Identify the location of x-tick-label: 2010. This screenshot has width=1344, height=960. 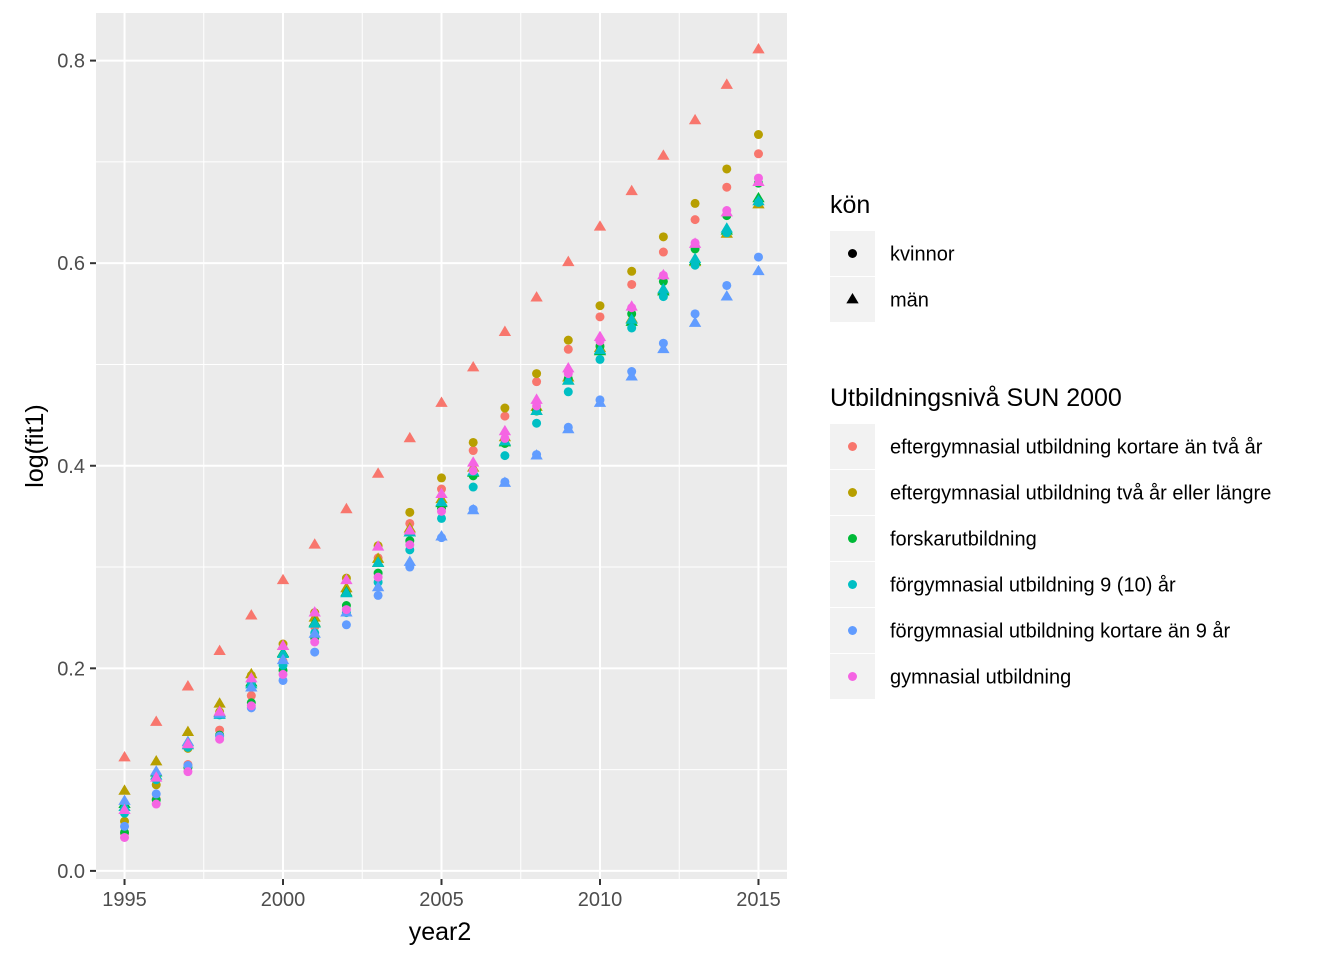
(600, 900).